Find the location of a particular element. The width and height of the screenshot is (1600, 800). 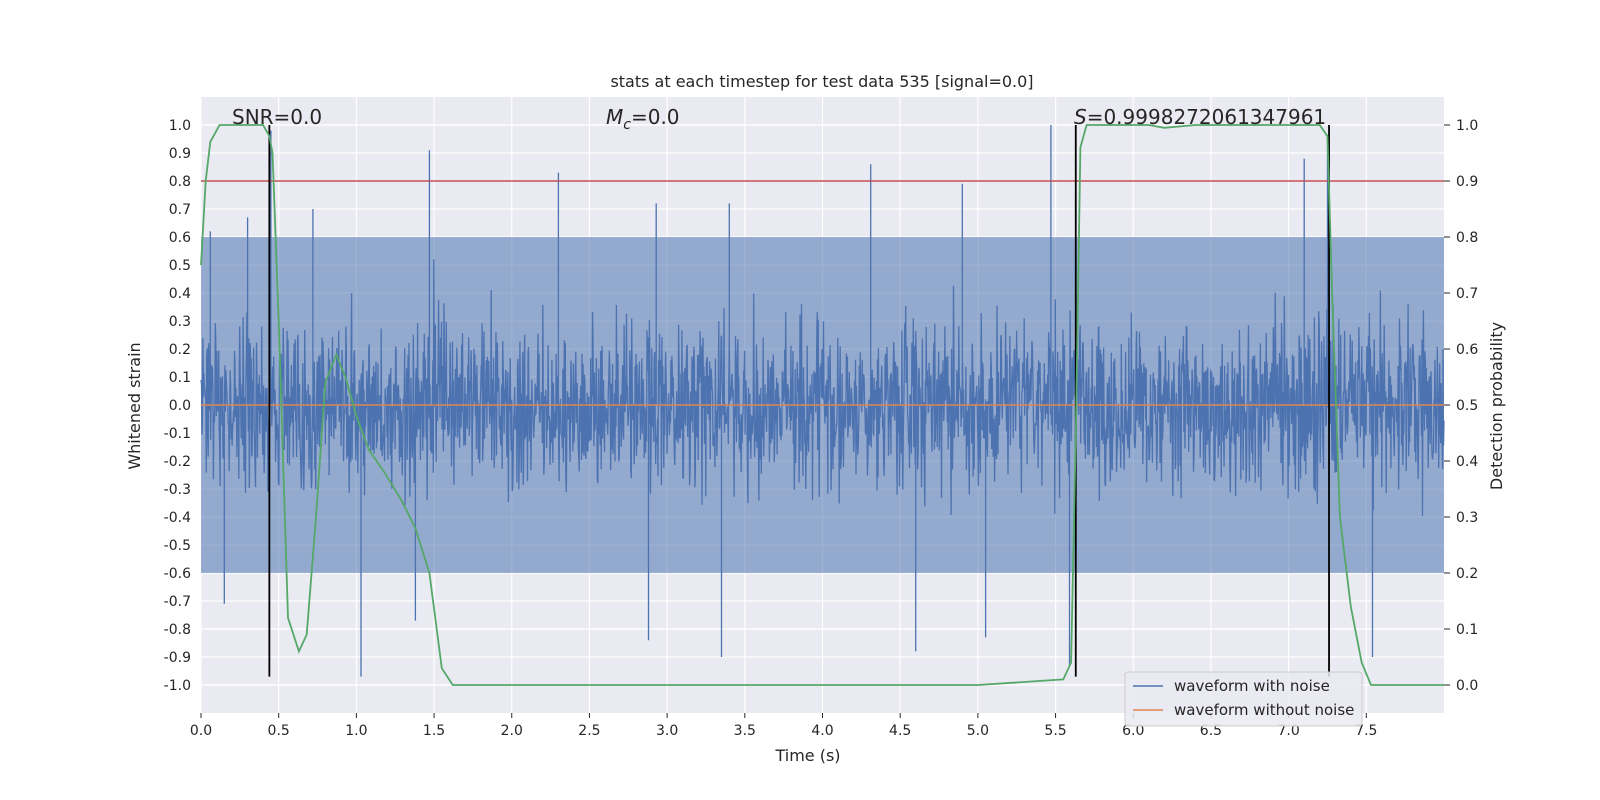

y-left-tick-label: 0.3 is located at coordinates (180, 322).